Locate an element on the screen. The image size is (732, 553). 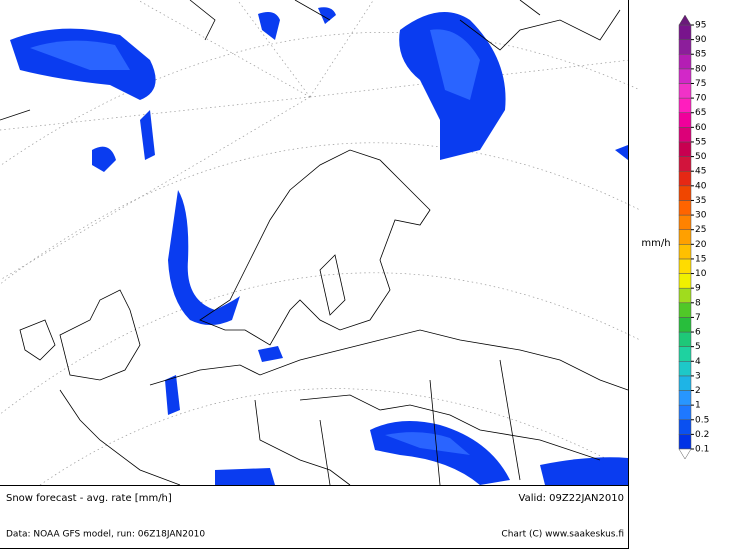
colorbar-label: 0.1 is located at coordinates (702, 450).